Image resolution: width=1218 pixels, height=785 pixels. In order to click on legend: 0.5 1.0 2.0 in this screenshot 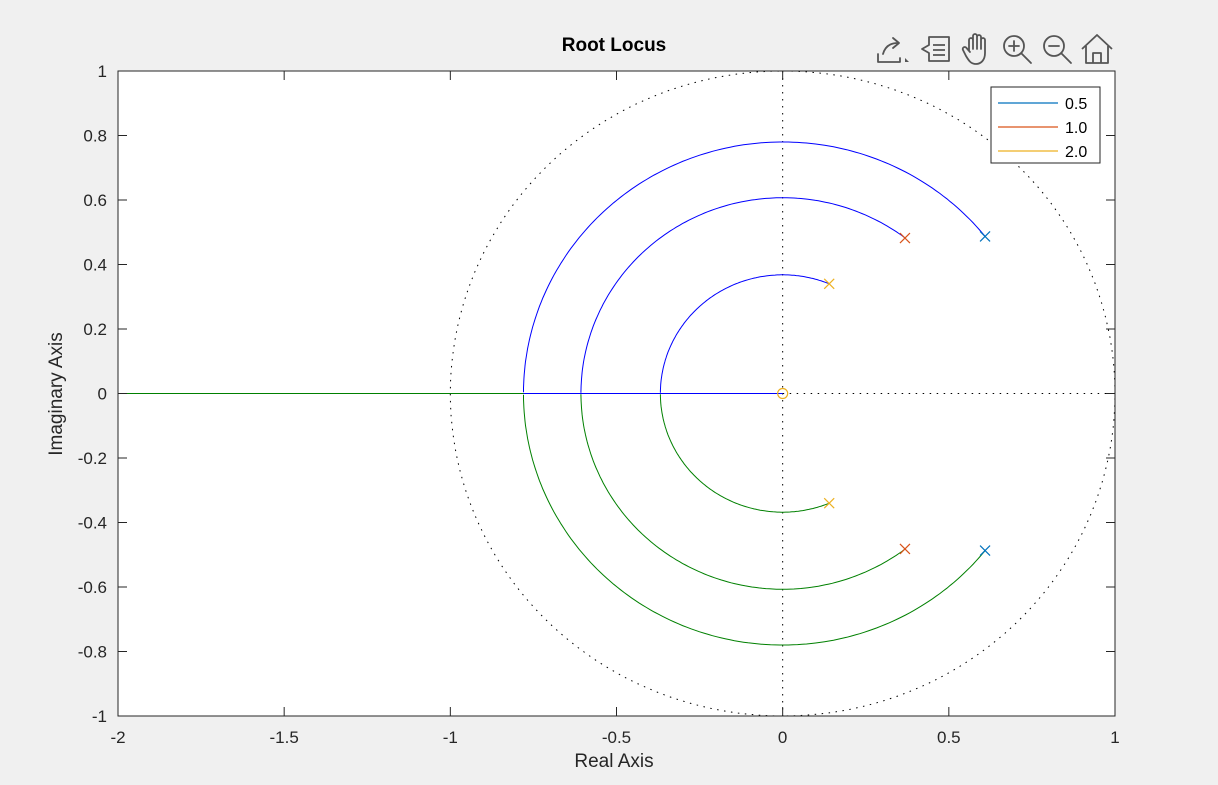, I will do `click(1045, 125)`.